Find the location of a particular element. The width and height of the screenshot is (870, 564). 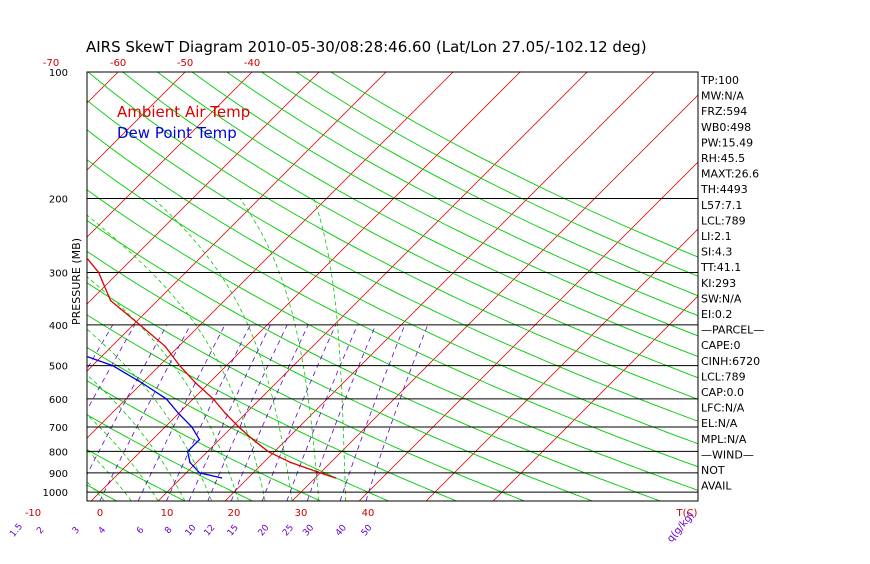

mixing-ratio-tick-label: 3 is located at coordinates (76, 530).